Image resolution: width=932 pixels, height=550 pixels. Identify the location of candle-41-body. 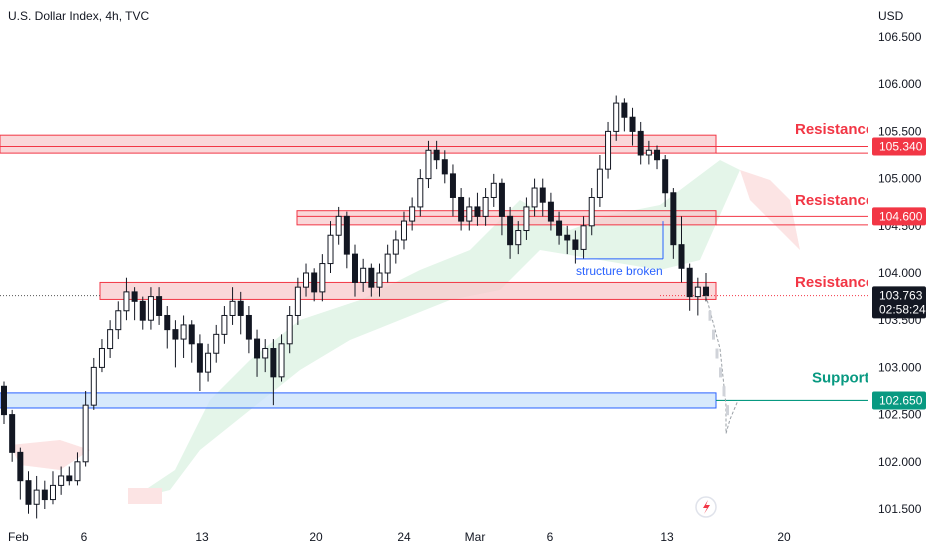
(338, 225).